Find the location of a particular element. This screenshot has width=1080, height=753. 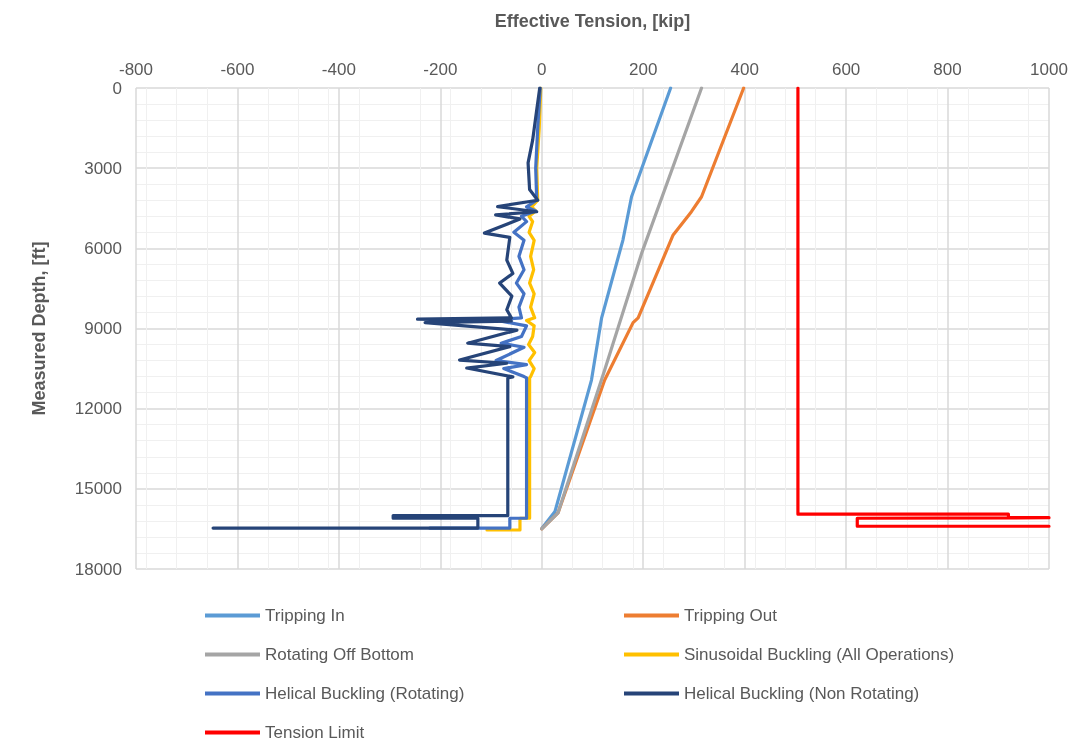

legend-label: Tension Limit is located at coordinates (315, 732).